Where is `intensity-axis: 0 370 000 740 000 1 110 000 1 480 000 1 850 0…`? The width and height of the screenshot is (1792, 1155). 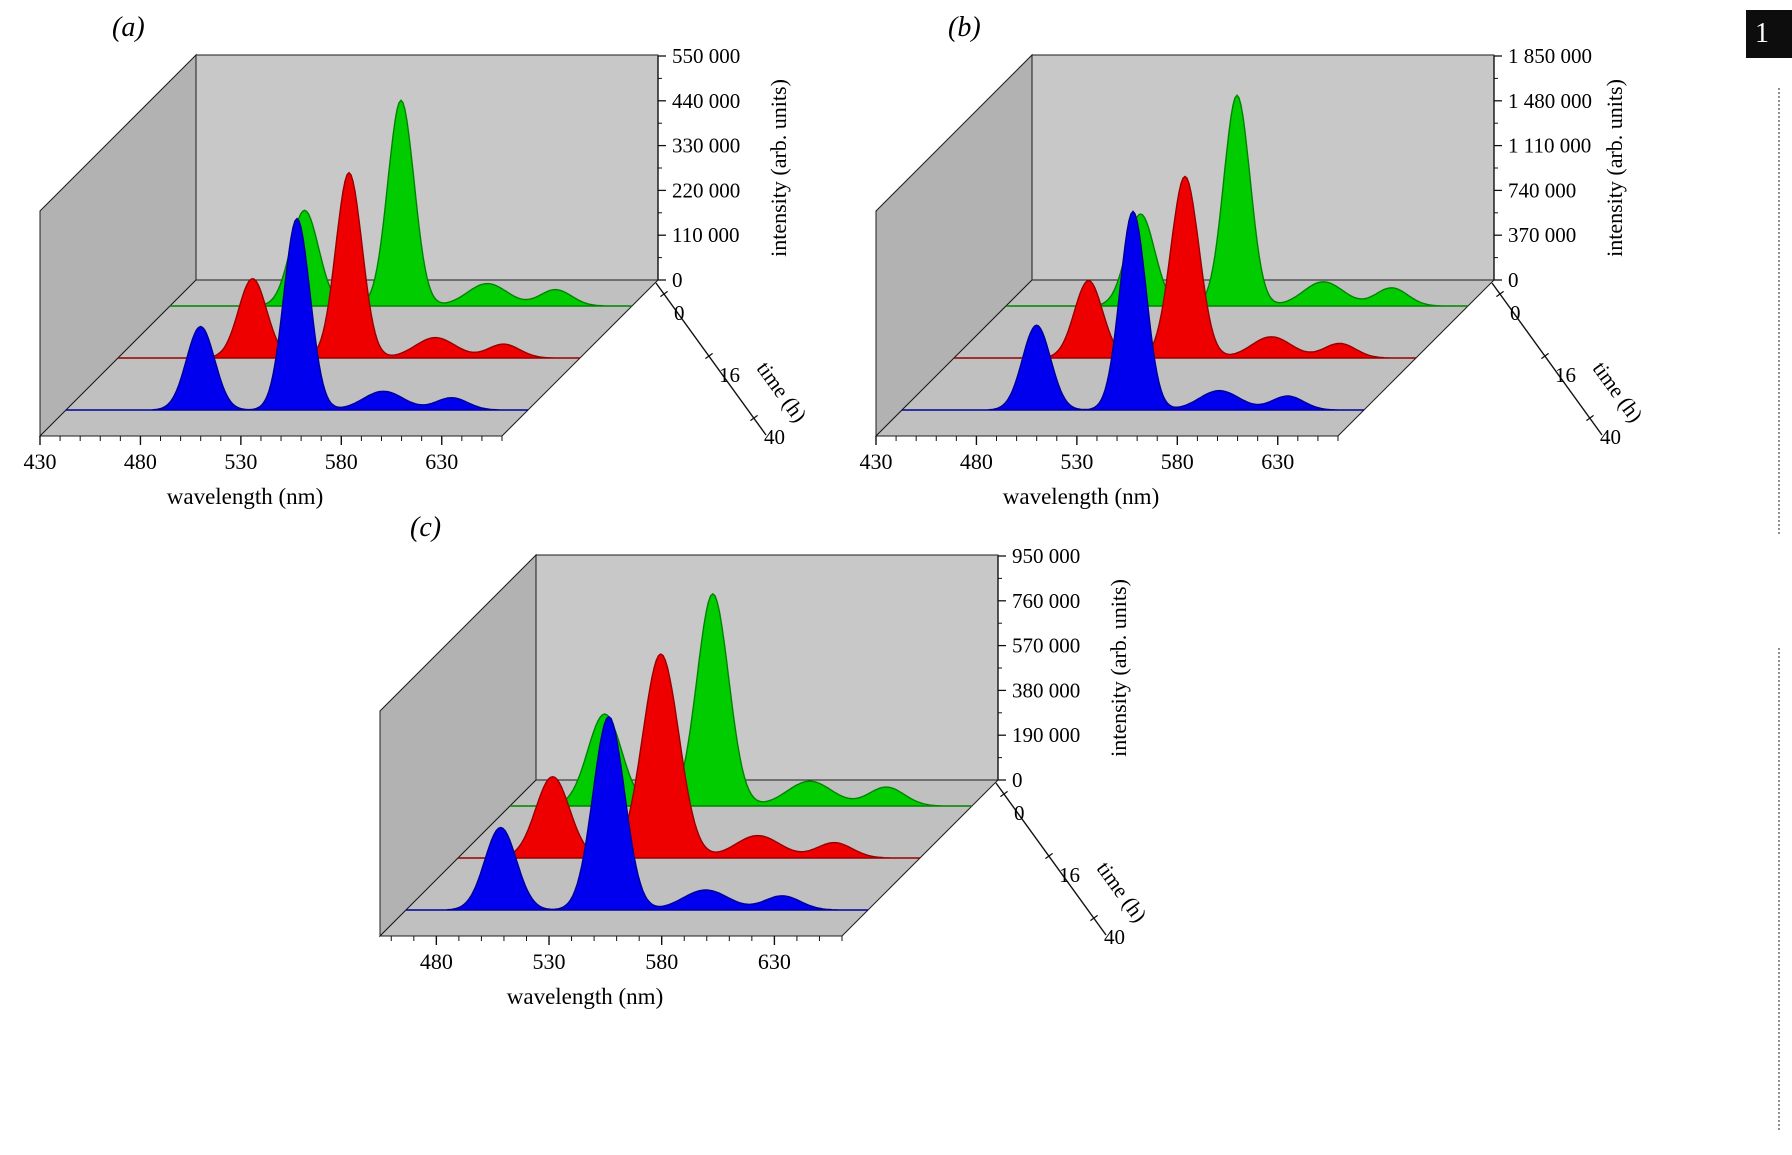
intensity-axis: 0 370 000 740 000 1 110 000 1 480 000 1 850 0… is located at coordinates (1560, 168).